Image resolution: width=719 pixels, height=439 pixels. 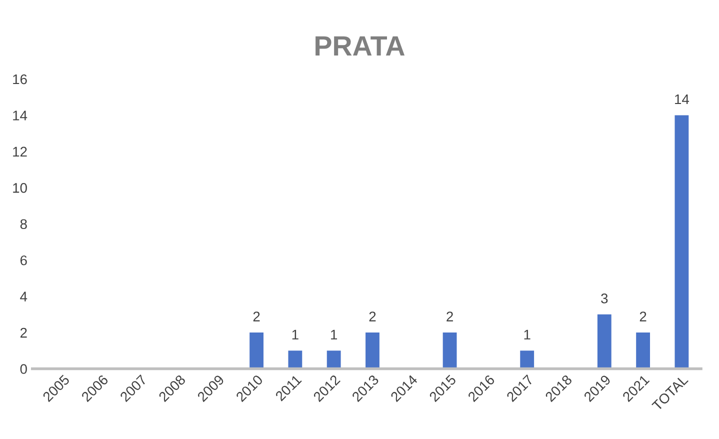 I want to click on y-tick-label: 16, so click(x=20, y=79).